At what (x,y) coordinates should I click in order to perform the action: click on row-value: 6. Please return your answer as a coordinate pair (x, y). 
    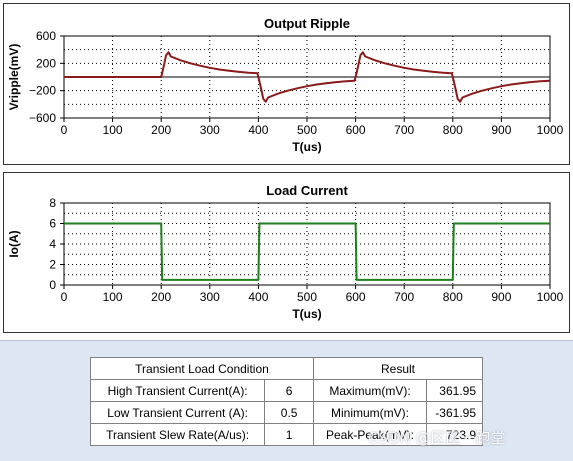
    Looking at the image, I should click on (289, 390).